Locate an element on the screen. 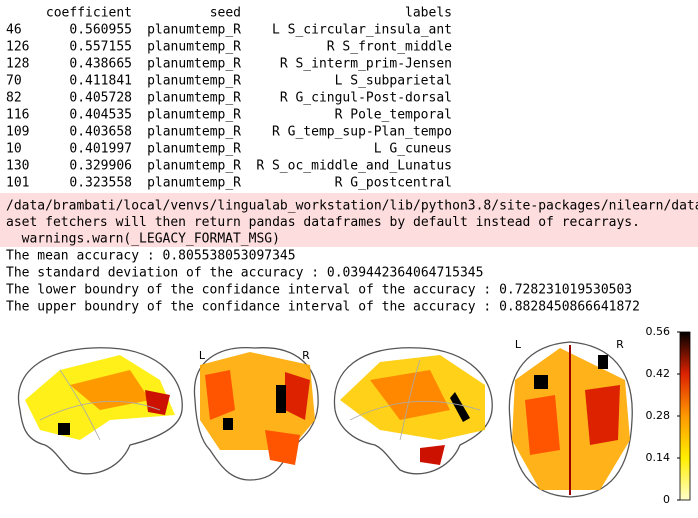 This screenshot has width=698, height=518. column-header: coefficient is located at coordinates (89, 13).